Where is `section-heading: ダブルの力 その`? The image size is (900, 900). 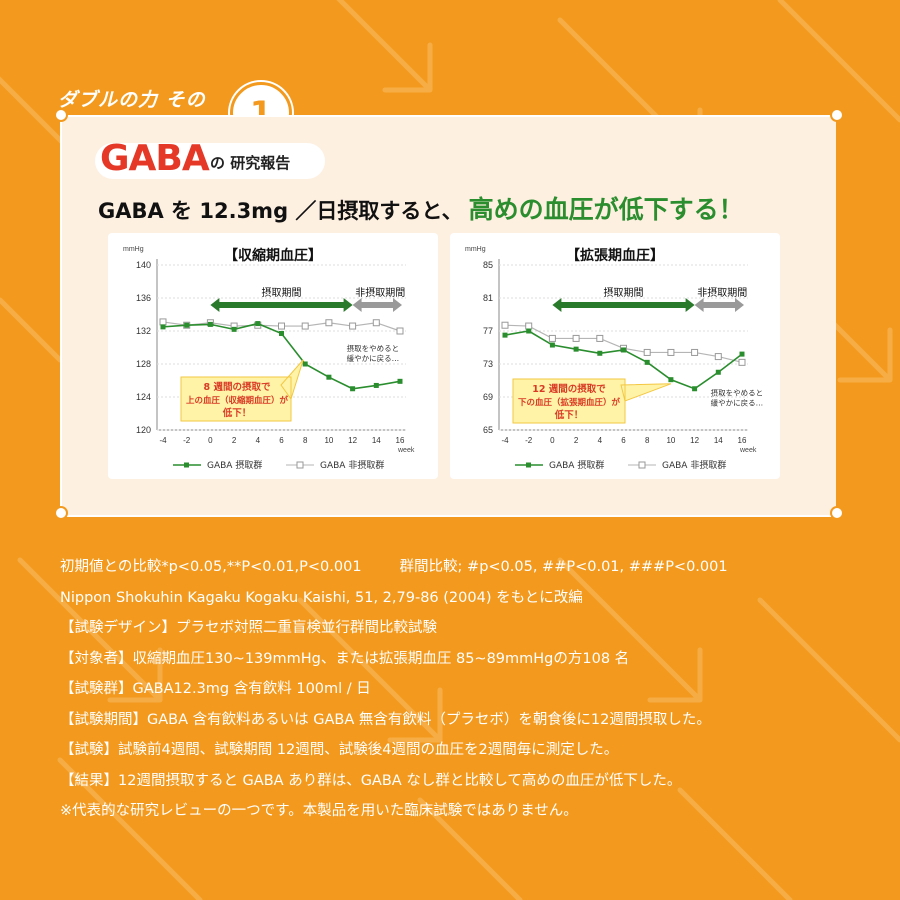 section-heading: ダブルの力 その is located at coordinates (132, 98).